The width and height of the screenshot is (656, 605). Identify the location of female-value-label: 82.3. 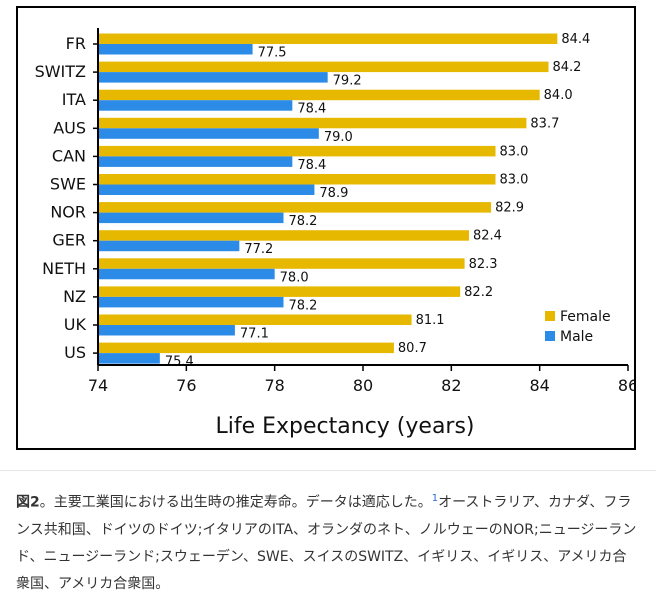
(483, 264).